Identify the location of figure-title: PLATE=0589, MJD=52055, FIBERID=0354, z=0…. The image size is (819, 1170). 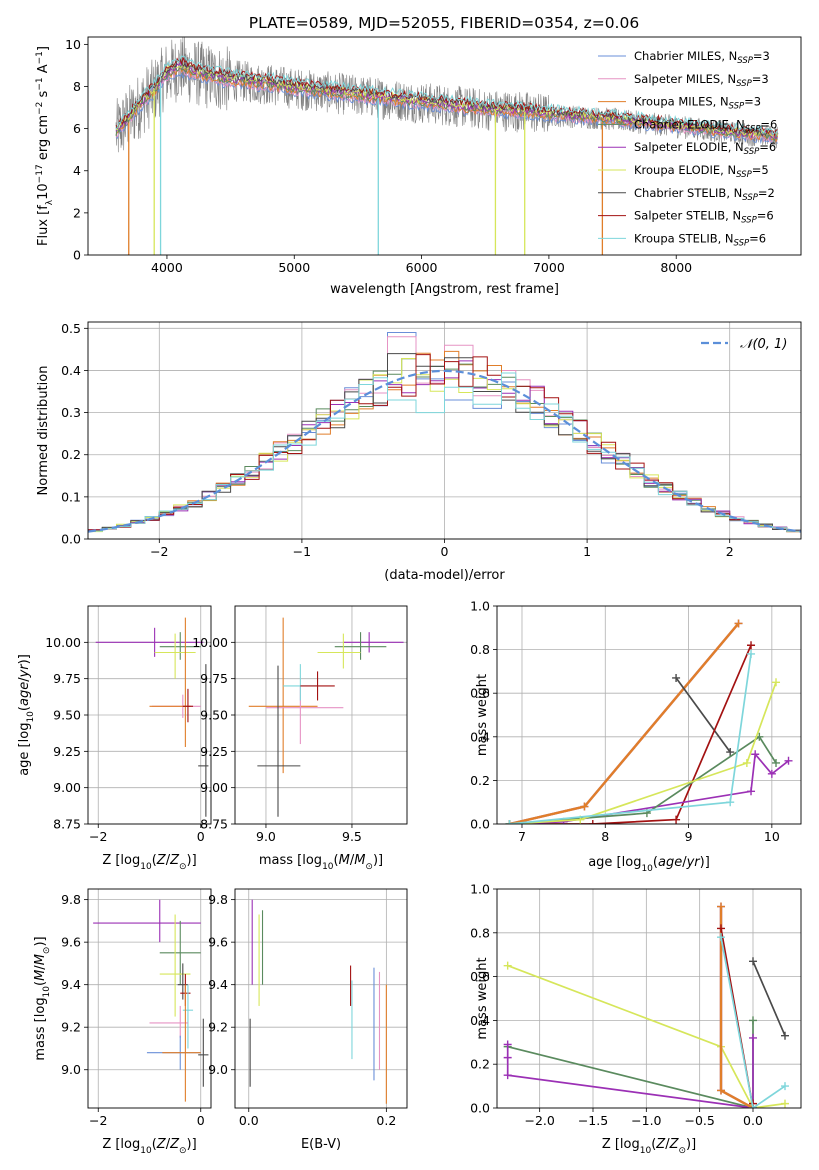
(444, 23).